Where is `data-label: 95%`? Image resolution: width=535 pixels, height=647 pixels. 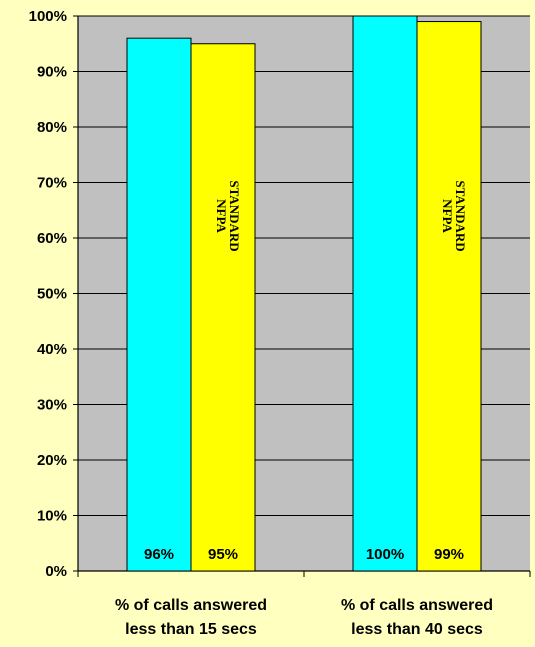
data-label: 95% is located at coordinates (223, 554).